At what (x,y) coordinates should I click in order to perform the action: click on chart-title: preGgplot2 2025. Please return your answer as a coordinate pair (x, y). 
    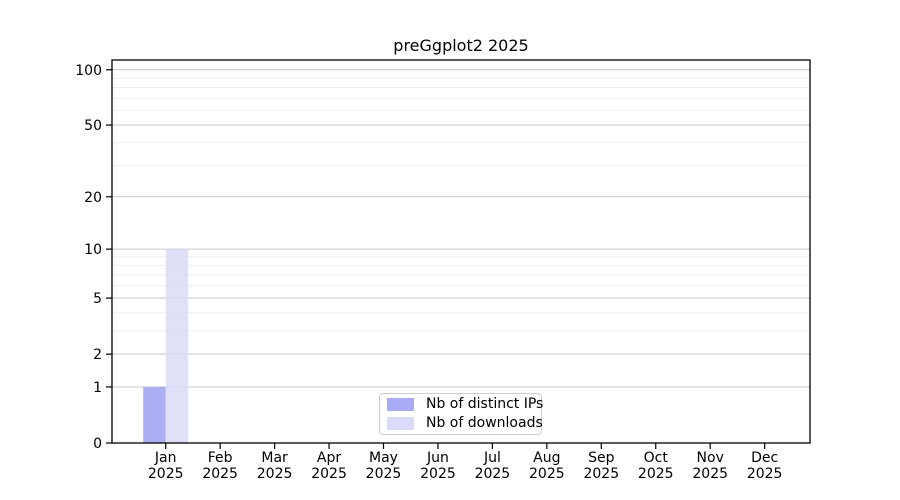
    Looking at the image, I should click on (461, 45).